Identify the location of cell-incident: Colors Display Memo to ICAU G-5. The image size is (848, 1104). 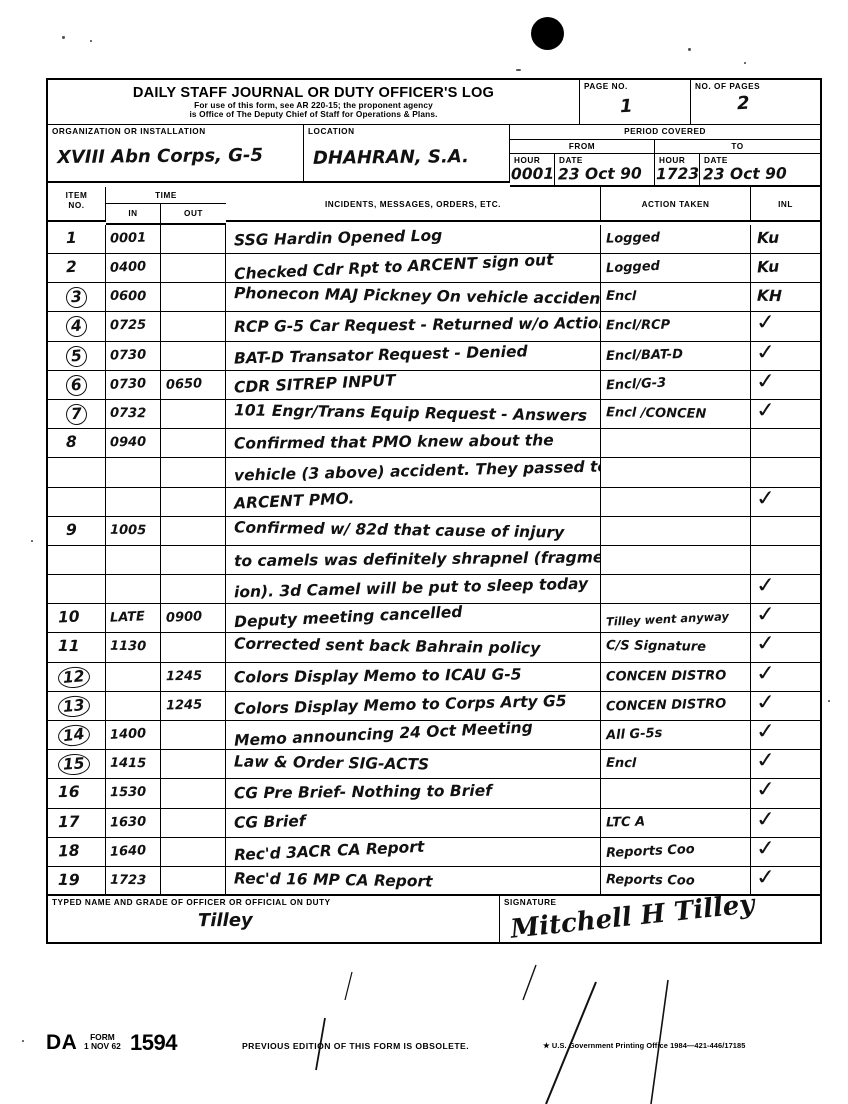
(413, 677).